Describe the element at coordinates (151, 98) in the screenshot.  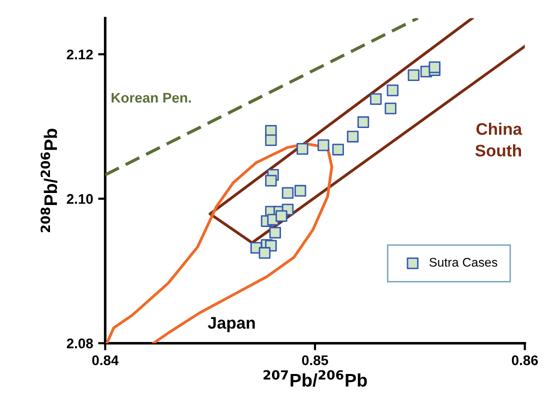
I see `series-label: Korean Pen.` at that location.